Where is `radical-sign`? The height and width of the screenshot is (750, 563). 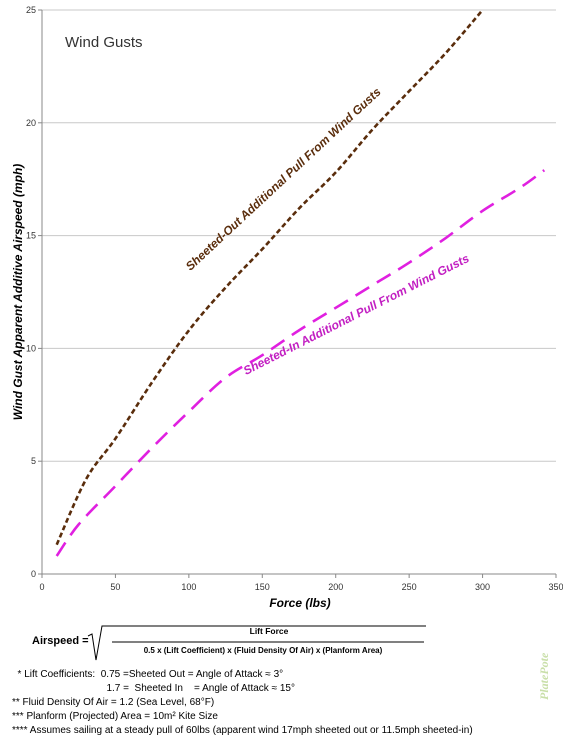
radical-sign is located at coordinates (256, 643).